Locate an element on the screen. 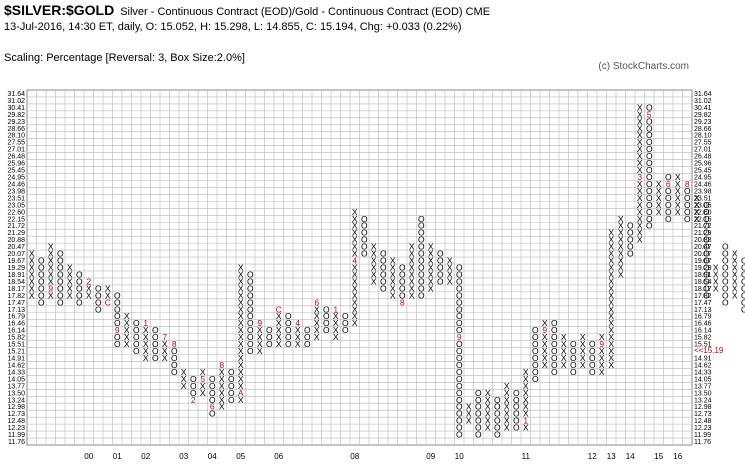 The image size is (745, 468). y-tick-label-left: 21.29 is located at coordinates (16, 233).